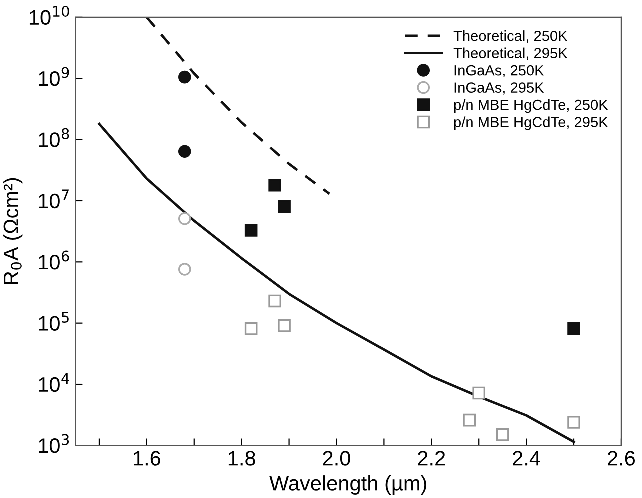 The height and width of the screenshot is (498, 642). I want to click on y-axis-title: R$_{0}$A (Ωcm²), so click(13, 231).